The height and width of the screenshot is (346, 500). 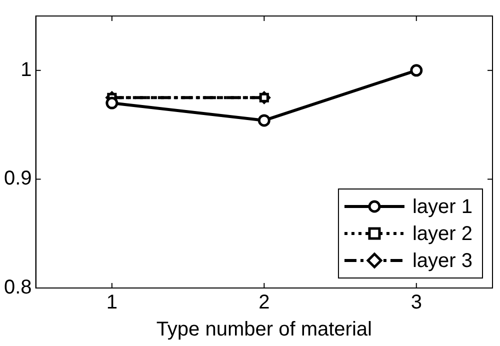 What do you see at coordinates (18, 287) in the screenshot?
I see `y-tick-label: 0.8` at bounding box center [18, 287].